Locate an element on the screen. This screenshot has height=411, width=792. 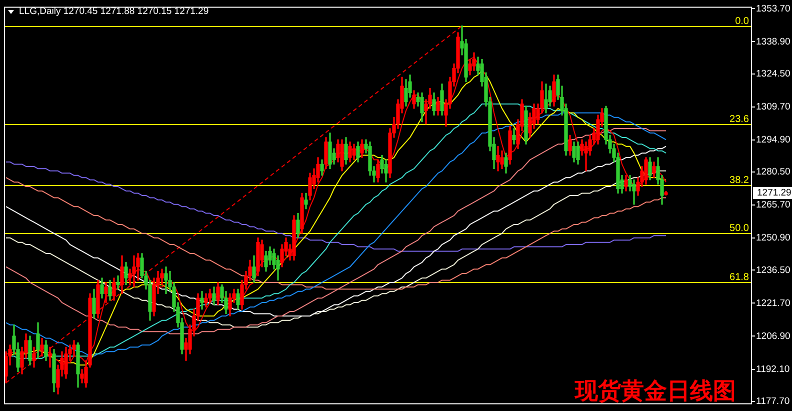
annotation: 0.0 is located at coordinates (742, 21).